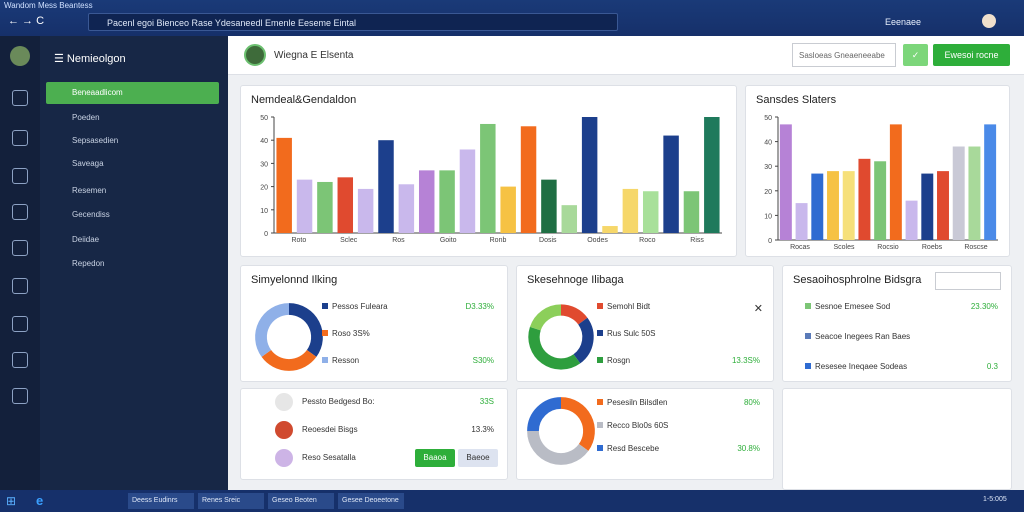  Describe the element at coordinates (89, 190) in the screenshot. I see `sidebar-item: Resemen` at that location.